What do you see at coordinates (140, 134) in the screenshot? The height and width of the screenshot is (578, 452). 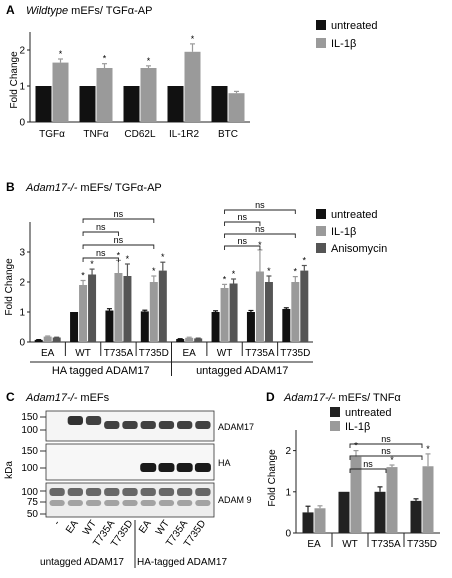 I see `x-tick-label: CD62L` at bounding box center [140, 134].